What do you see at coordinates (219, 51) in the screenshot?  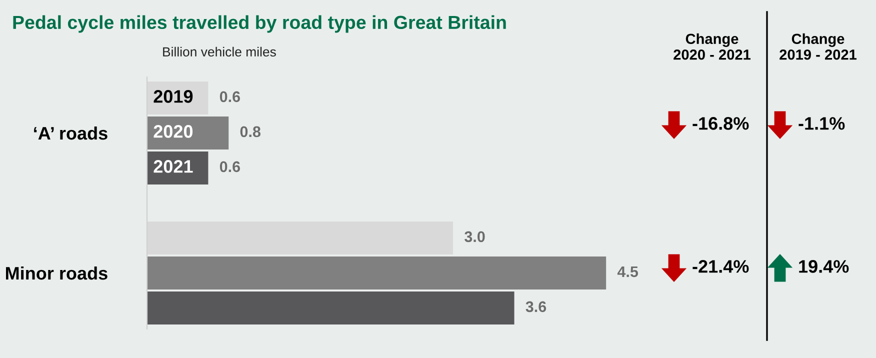 I see `chart-subtitle: Billion vehicle miles` at bounding box center [219, 51].